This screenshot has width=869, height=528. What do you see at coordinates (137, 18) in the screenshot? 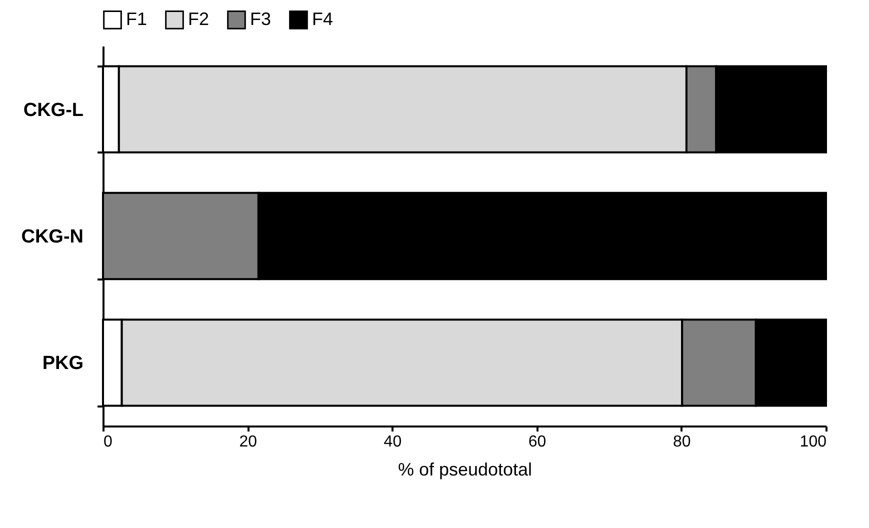
I see `legend-label: F1` at bounding box center [137, 18].